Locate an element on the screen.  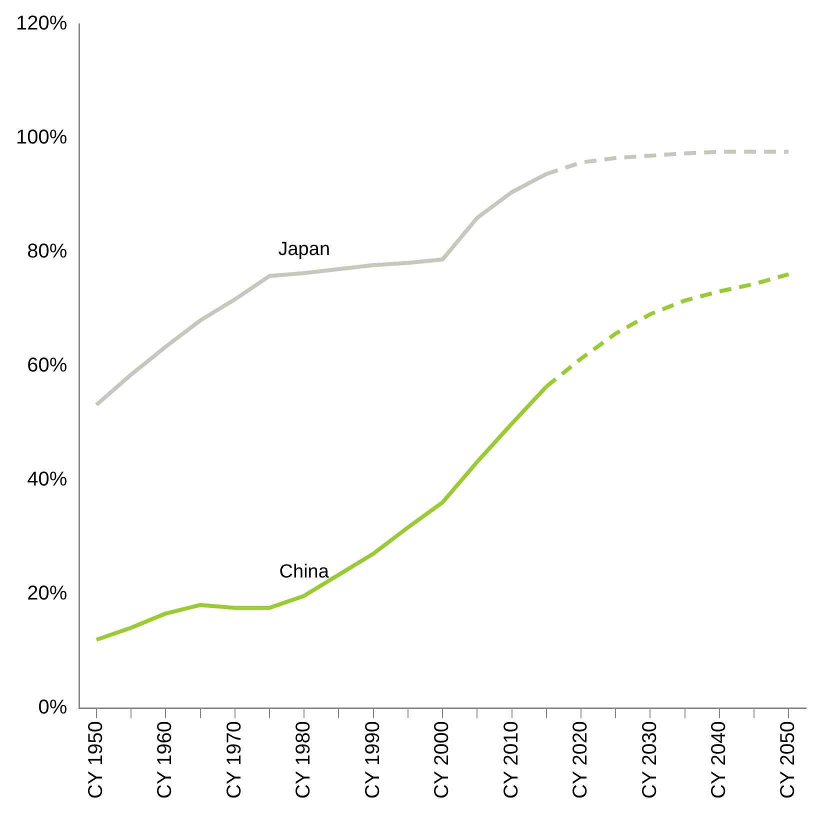
x-tick-label: CY 2000 is located at coordinates (442, 760).